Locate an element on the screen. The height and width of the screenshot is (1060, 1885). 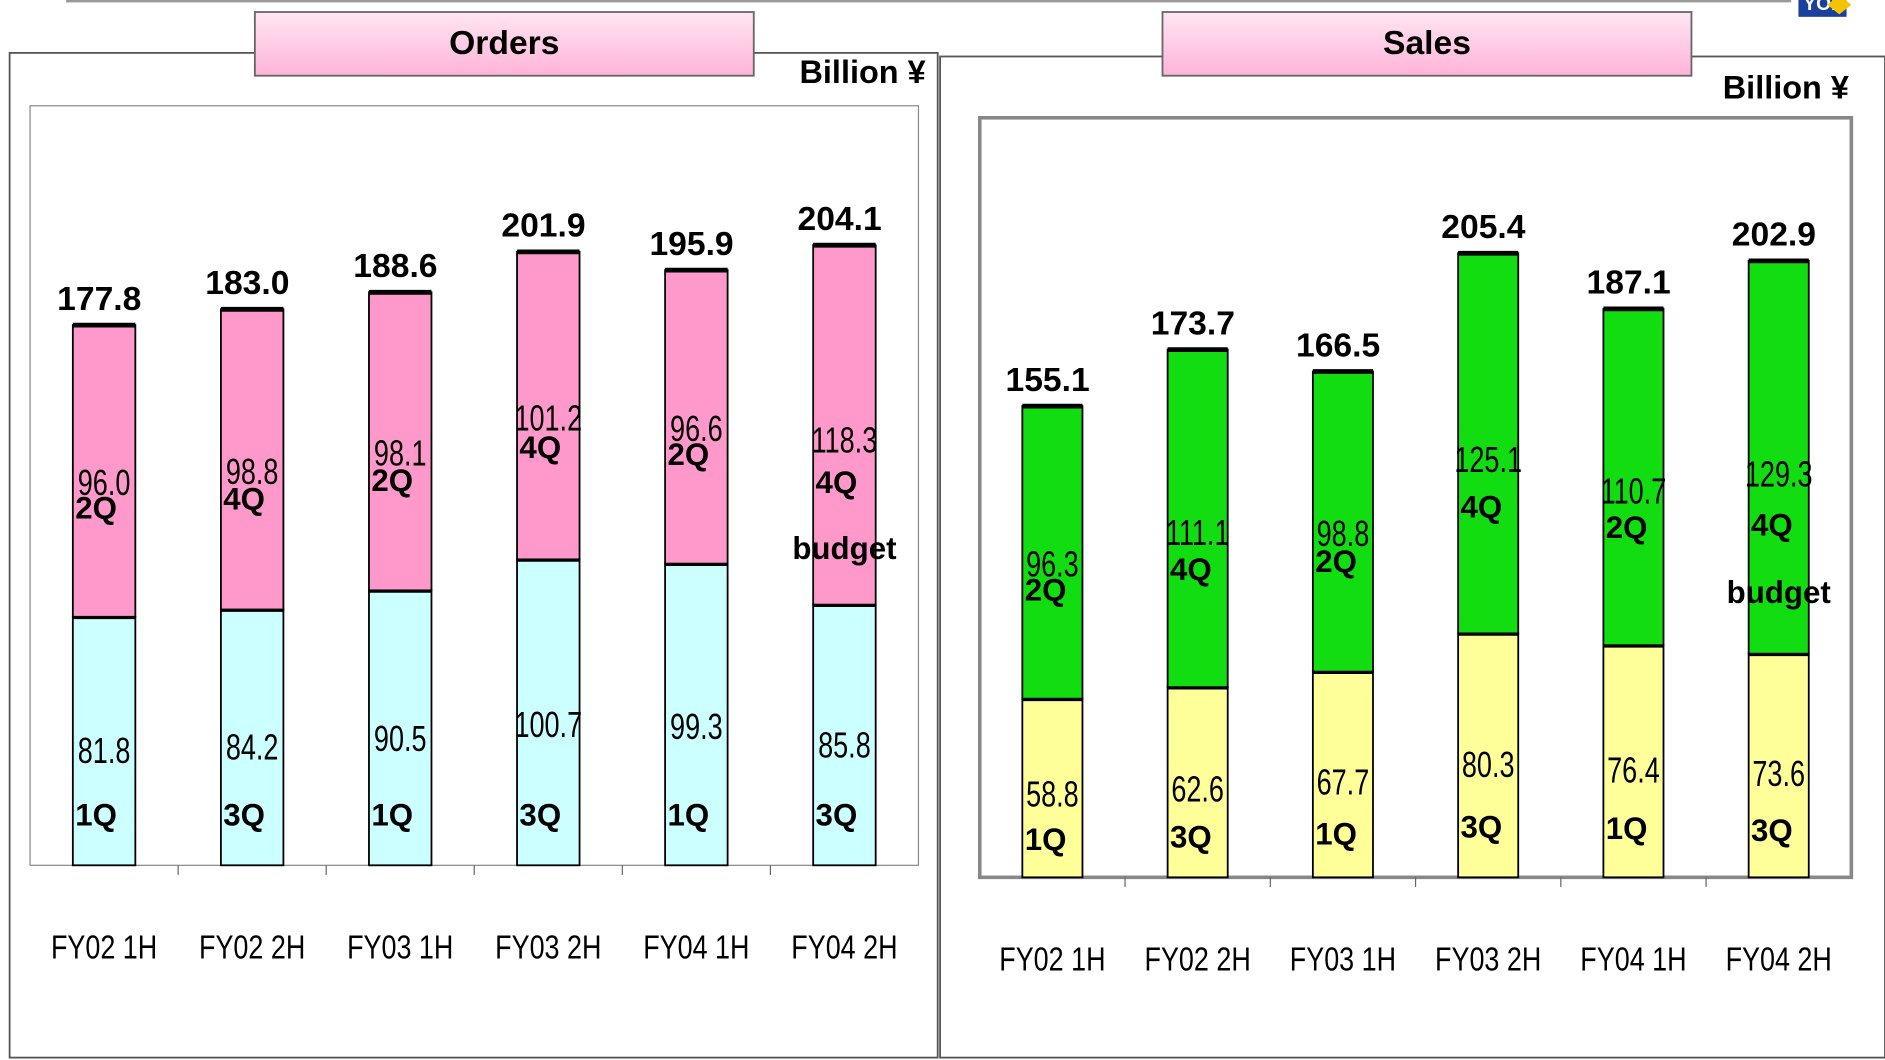
segment-value-label: 98.1 is located at coordinates (400, 453).